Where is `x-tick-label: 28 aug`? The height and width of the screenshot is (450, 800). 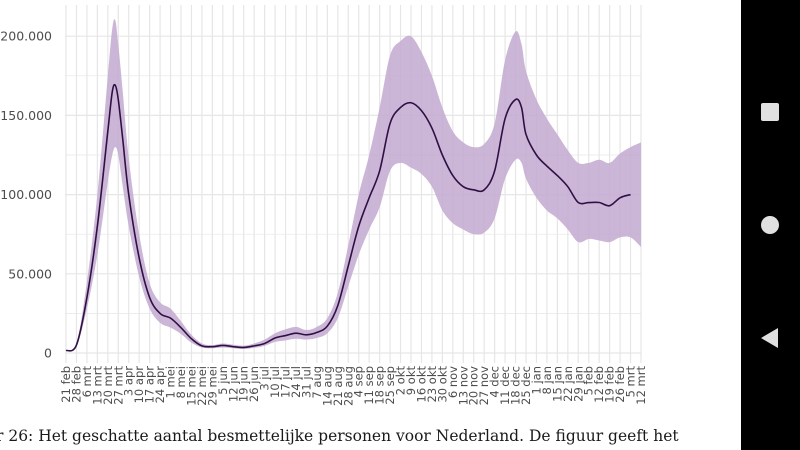
x-tick-label: 28 aug is located at coordinates (348, 386).